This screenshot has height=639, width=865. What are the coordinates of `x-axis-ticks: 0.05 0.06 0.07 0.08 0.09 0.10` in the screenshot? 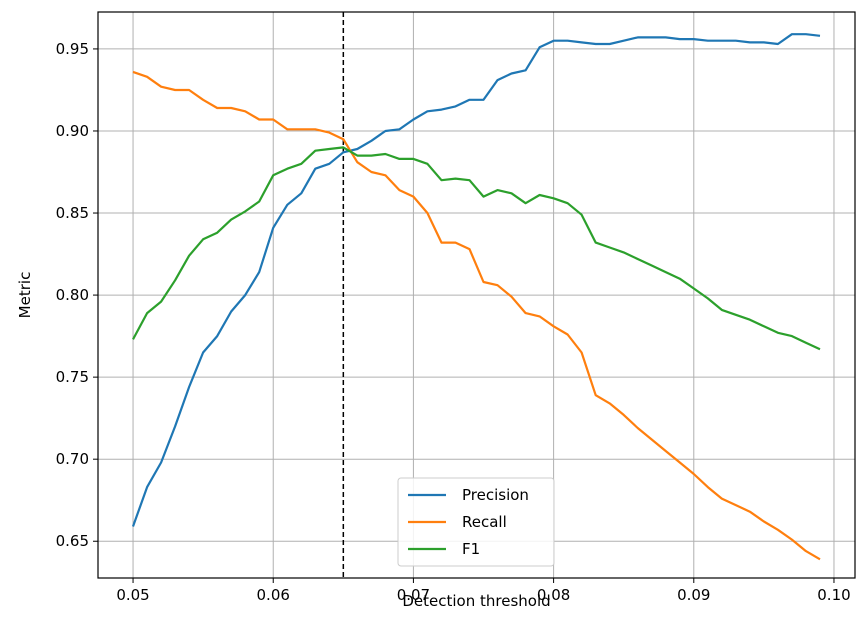 It's located at (483, 591).